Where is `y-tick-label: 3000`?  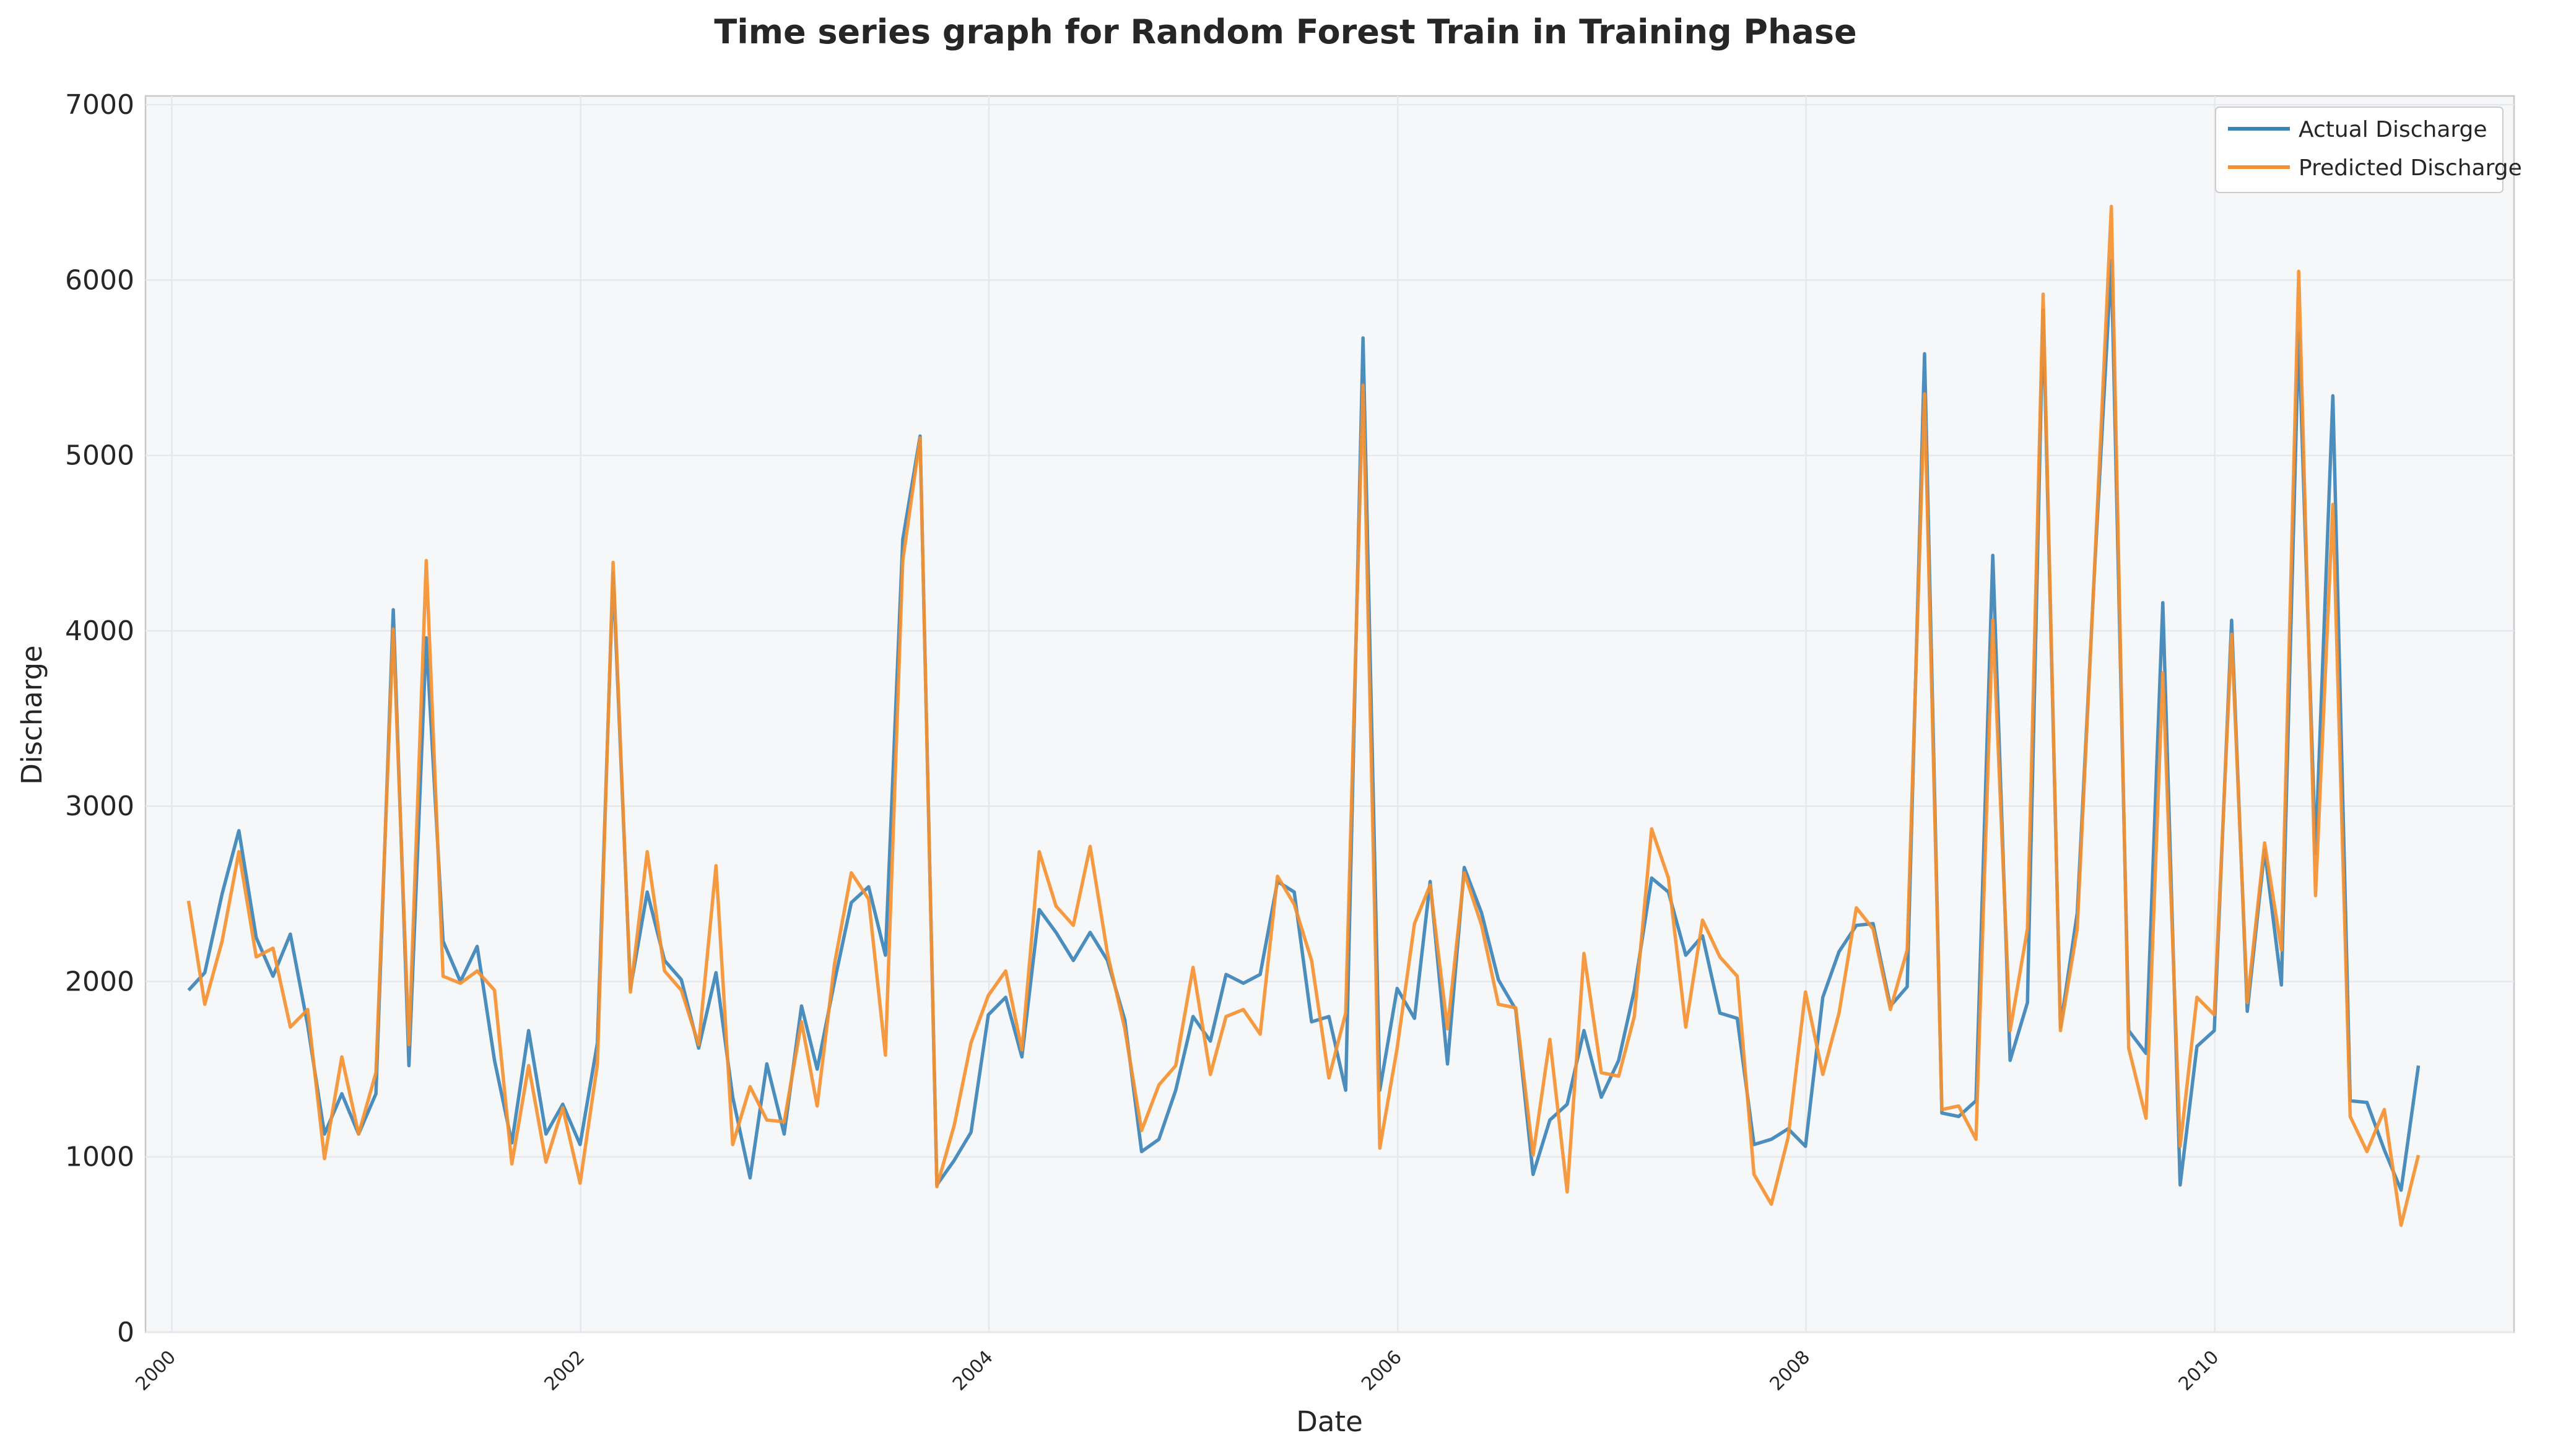 y-tick-label: 3000 is located at coordinates (99, 807).